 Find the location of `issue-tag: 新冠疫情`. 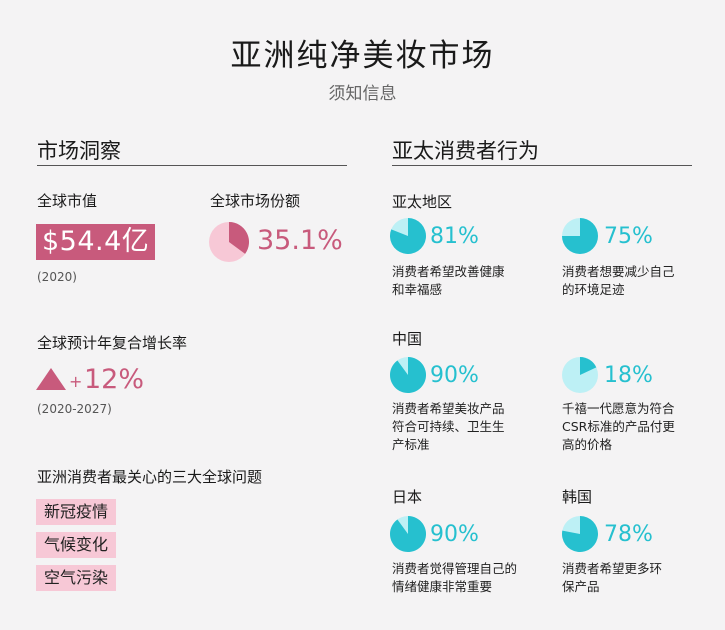

issue-tag: 新冠疫情 is located at coordinates (76, 512).